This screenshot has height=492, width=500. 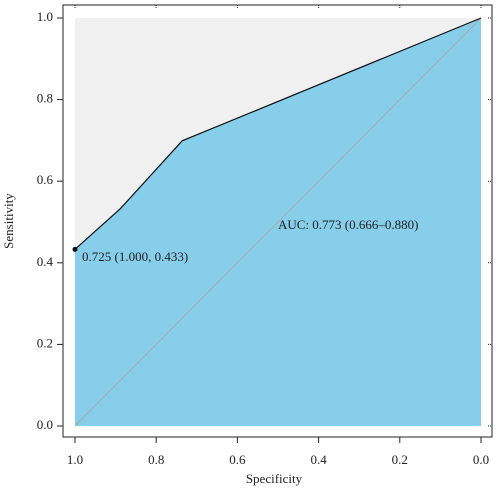 What do you see at coordinates (45, 424) in the screenshot?
I see `y-tick-label: 0.0` at bounding box center [45, 424].